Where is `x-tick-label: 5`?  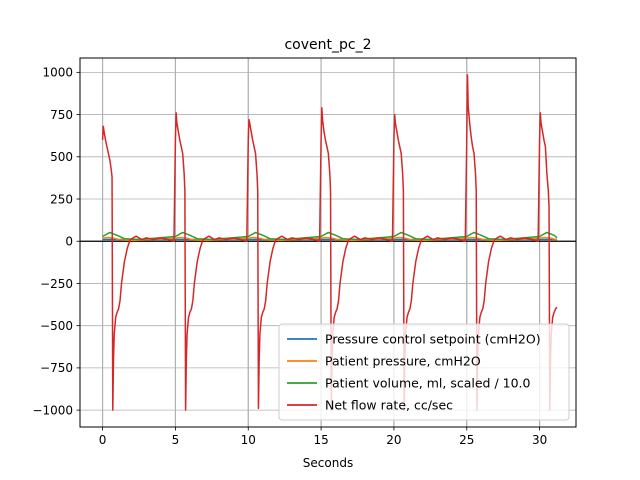 x-tick-label: 5 is located at coordinates (176, 440).